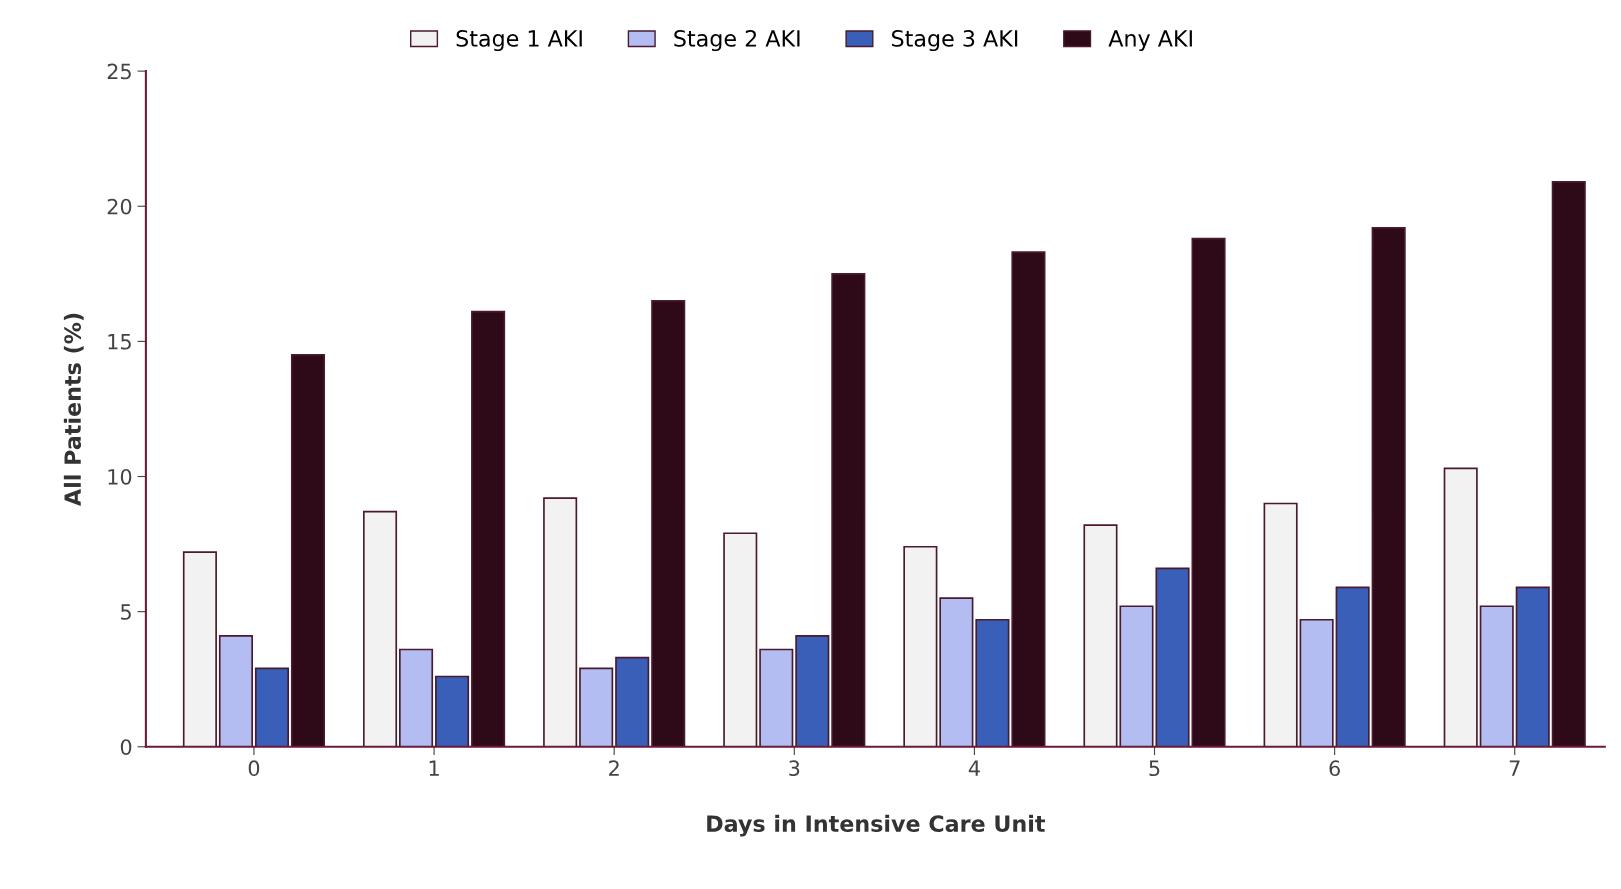  I want to click on legend-label: Stage 3 AKI, so click(955, 41).